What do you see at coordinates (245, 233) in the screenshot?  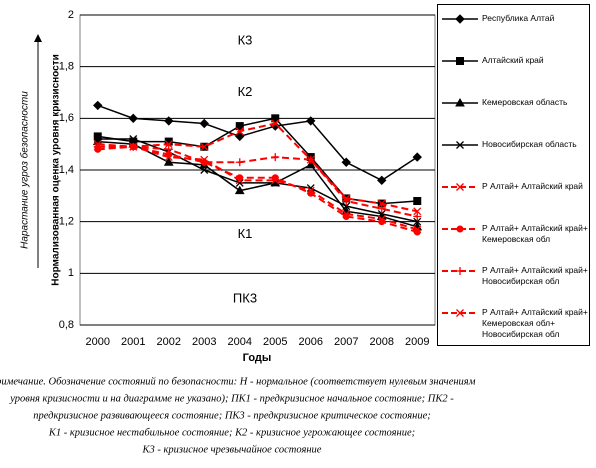 I see `zone-label: К1` at bounding box center [245, 233].